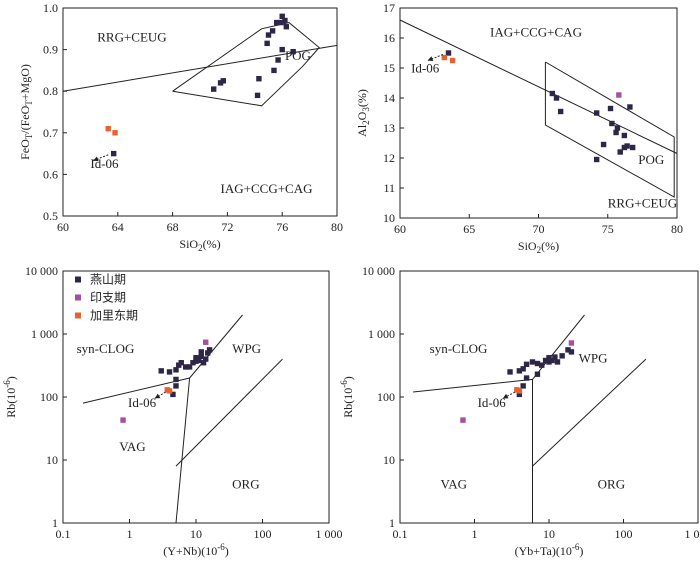 The width and height of the screenshot is (700, 565). What do you see at coordinates (549, 550) in the screenshot?
I see `x-axis-label: (Yb+Ta)(10-6)` at bounding box center [549, 550].